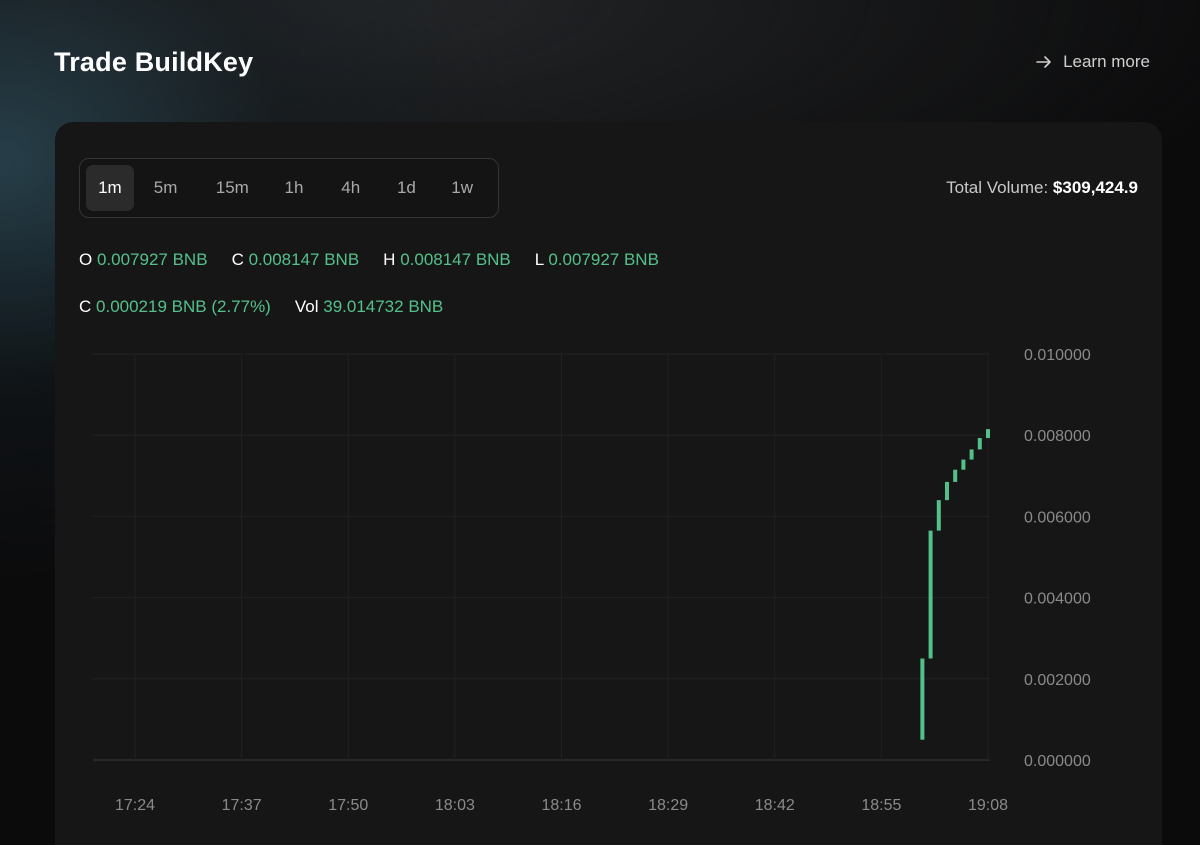  Describe the element at coordinates (1057, 436) in the screenshot. I see `y-tick-label: 0.008000` at that location.